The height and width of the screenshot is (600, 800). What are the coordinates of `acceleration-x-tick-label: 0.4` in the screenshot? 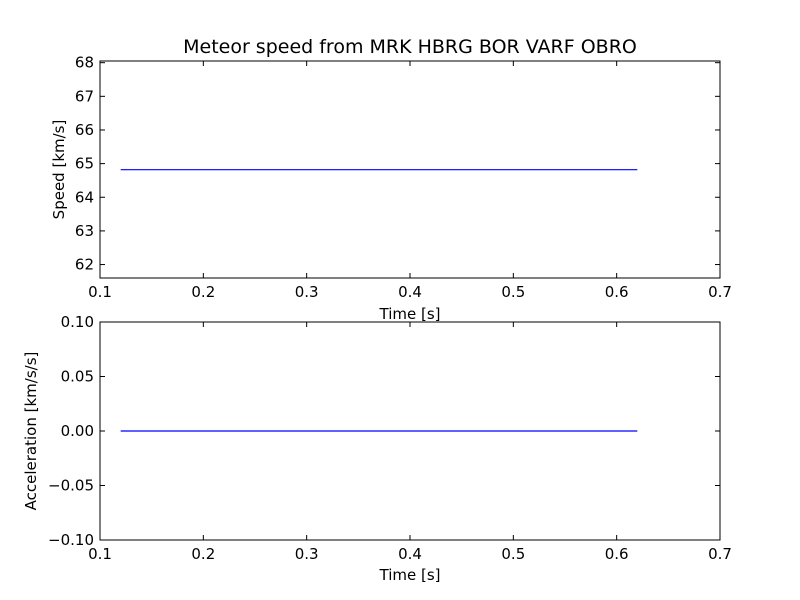 It's located at (410, 554).